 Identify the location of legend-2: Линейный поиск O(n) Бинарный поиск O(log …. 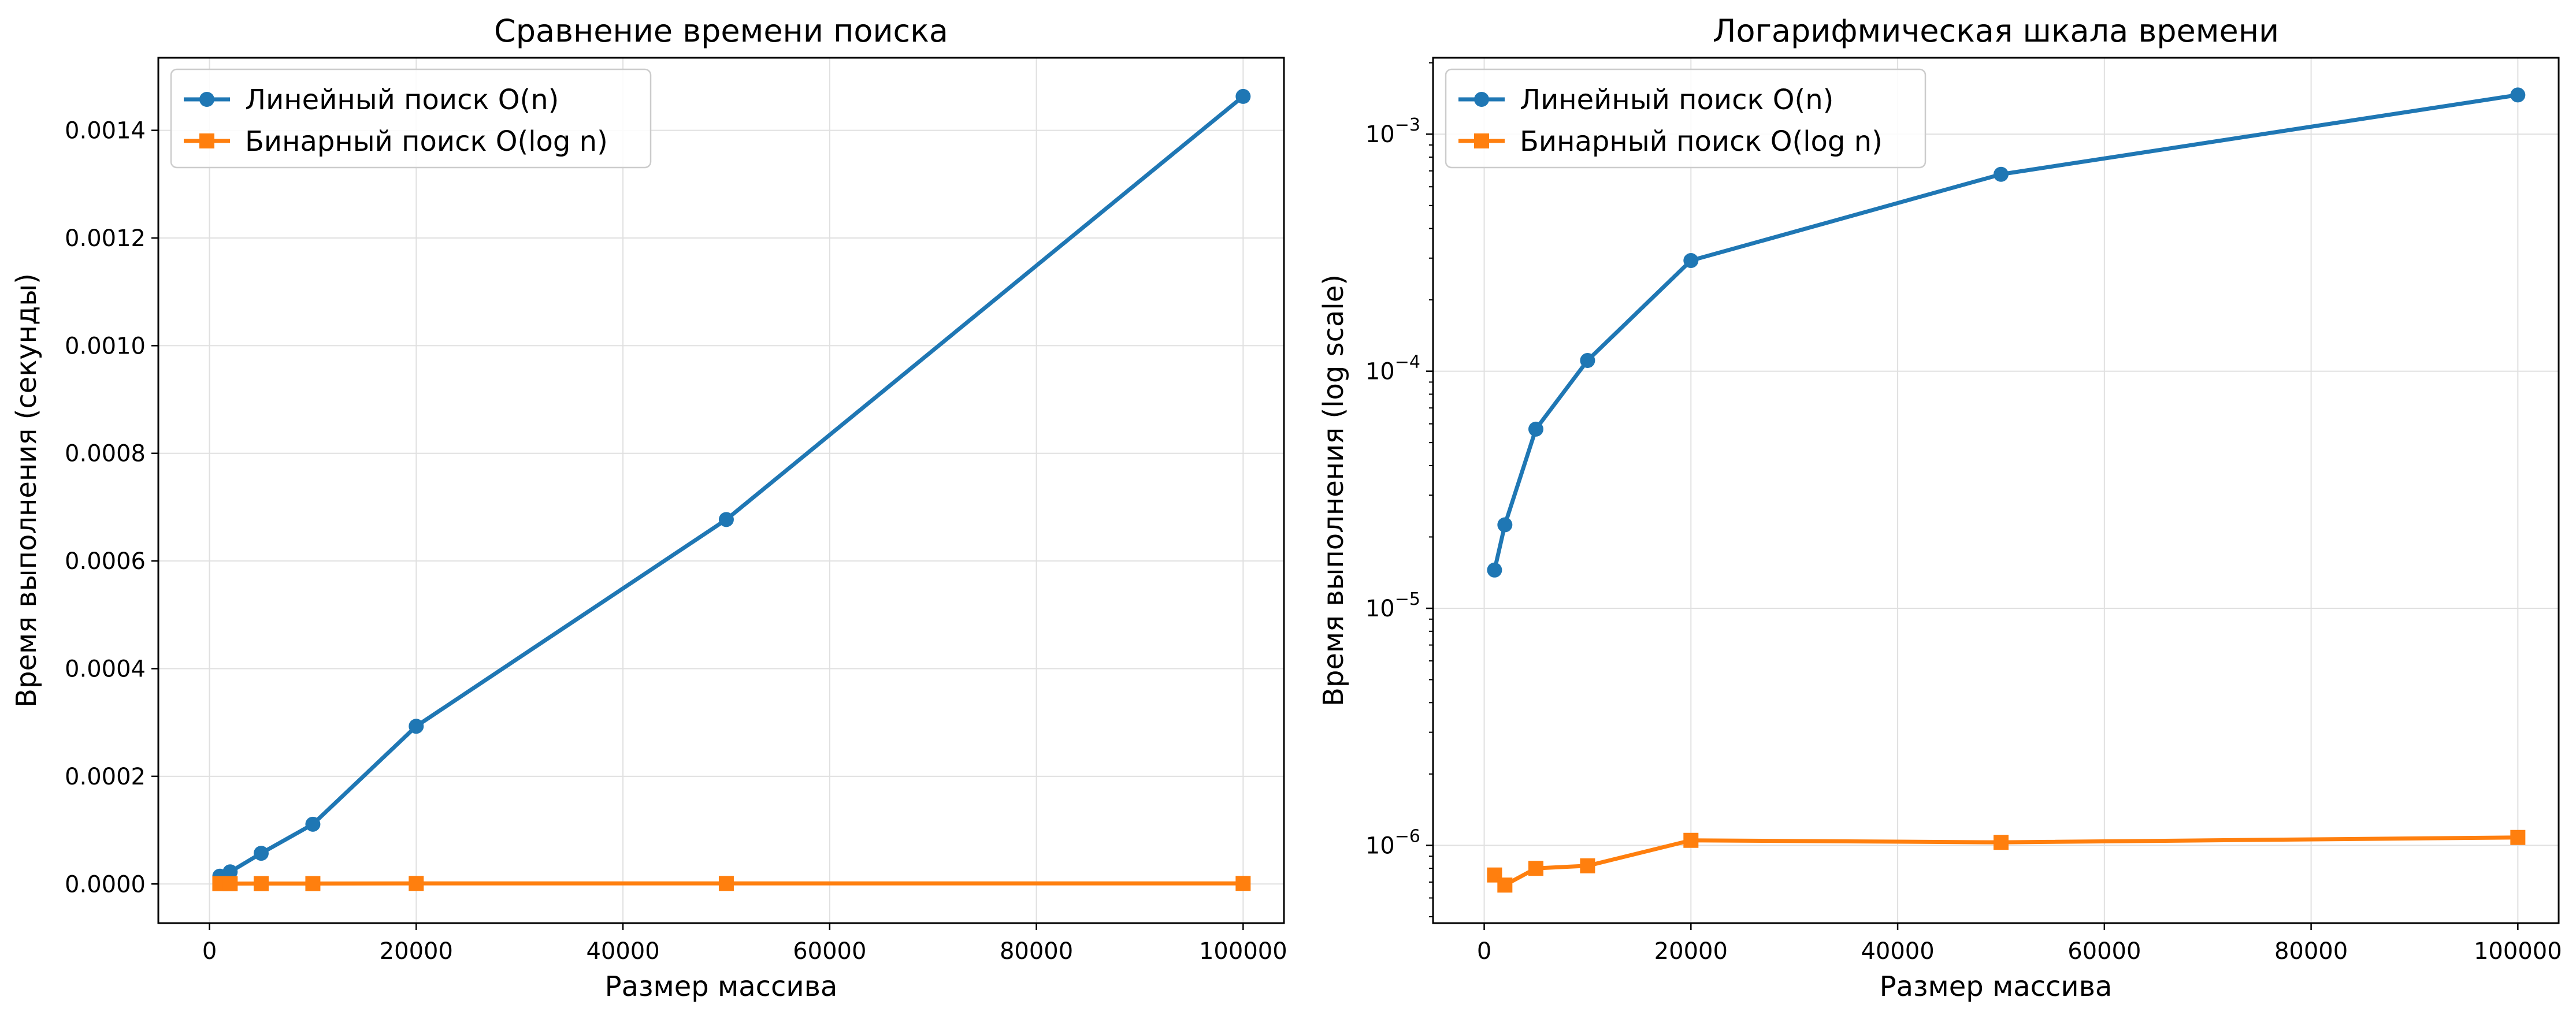
(1686, 118).